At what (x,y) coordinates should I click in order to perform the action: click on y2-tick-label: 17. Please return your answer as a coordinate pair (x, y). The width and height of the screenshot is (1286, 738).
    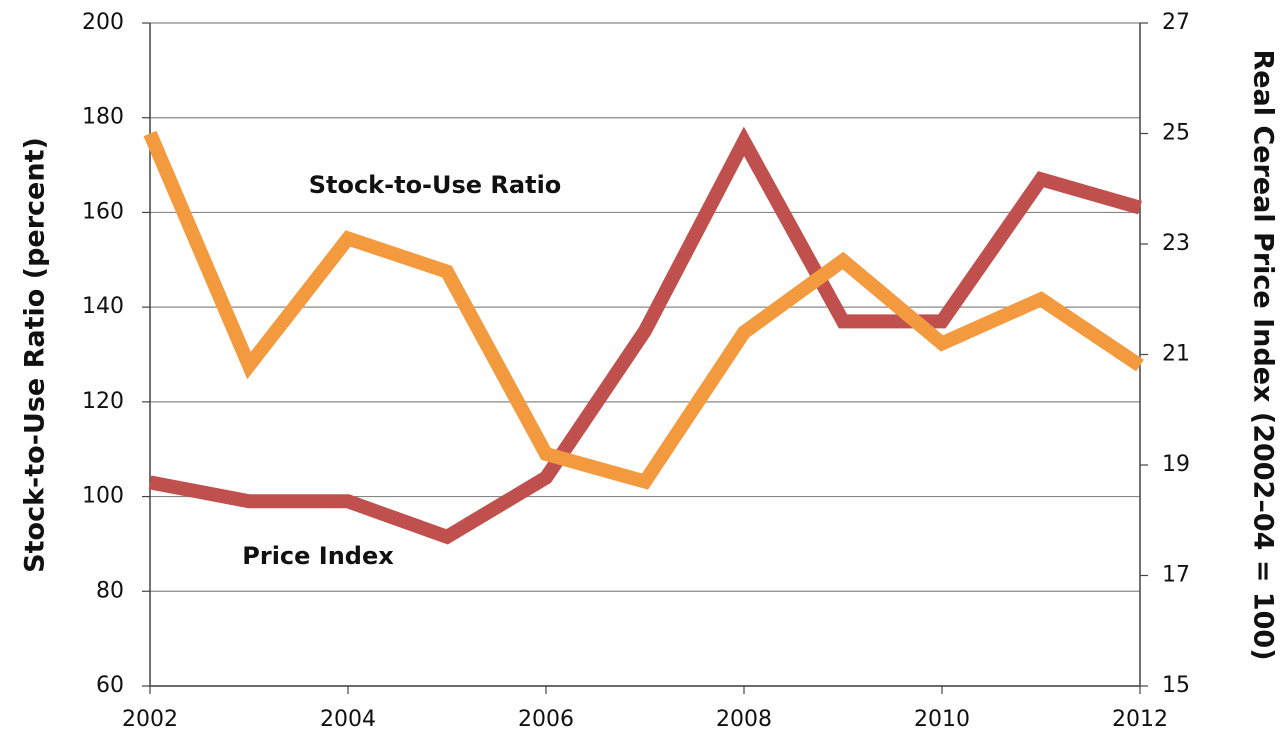
    Looking at the image, I should click on (1176, 575).